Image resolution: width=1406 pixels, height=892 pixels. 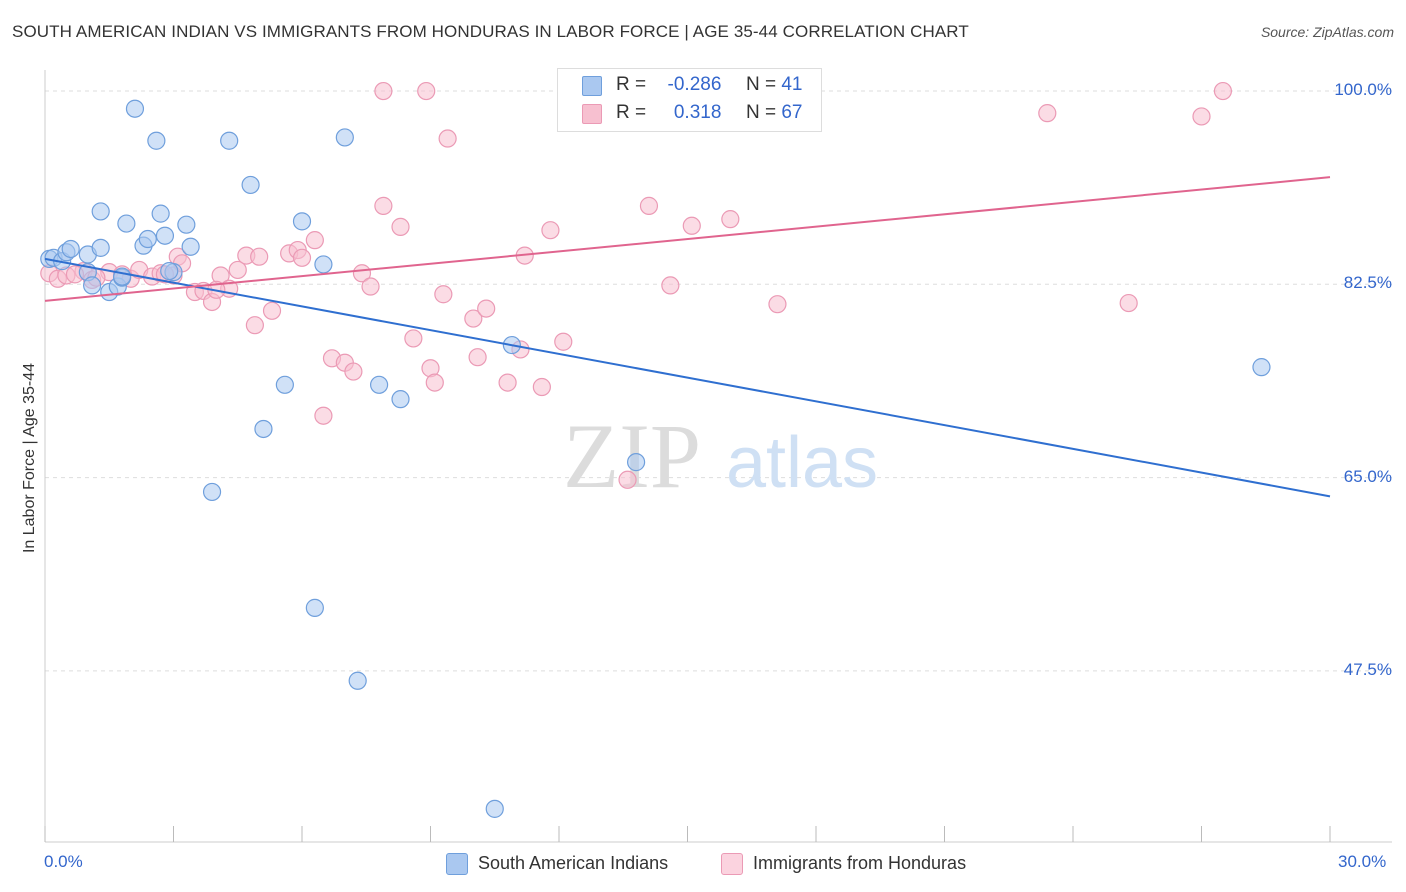 I want to click on legend-r-value: 0.318, so click(x=697, y=112).